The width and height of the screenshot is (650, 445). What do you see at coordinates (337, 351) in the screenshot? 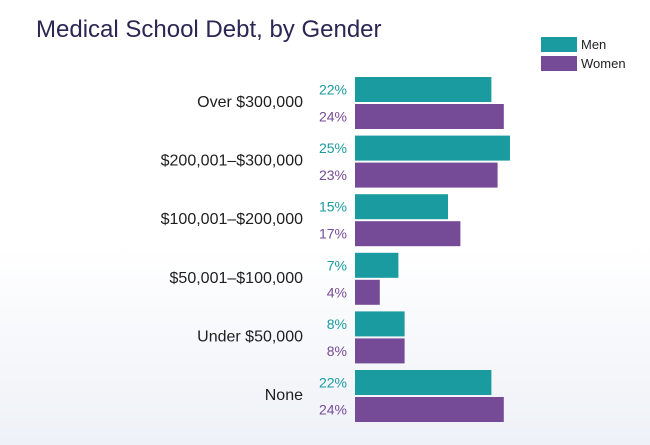
I see `data-label-women: 8%` at bounding box center [337, 351].